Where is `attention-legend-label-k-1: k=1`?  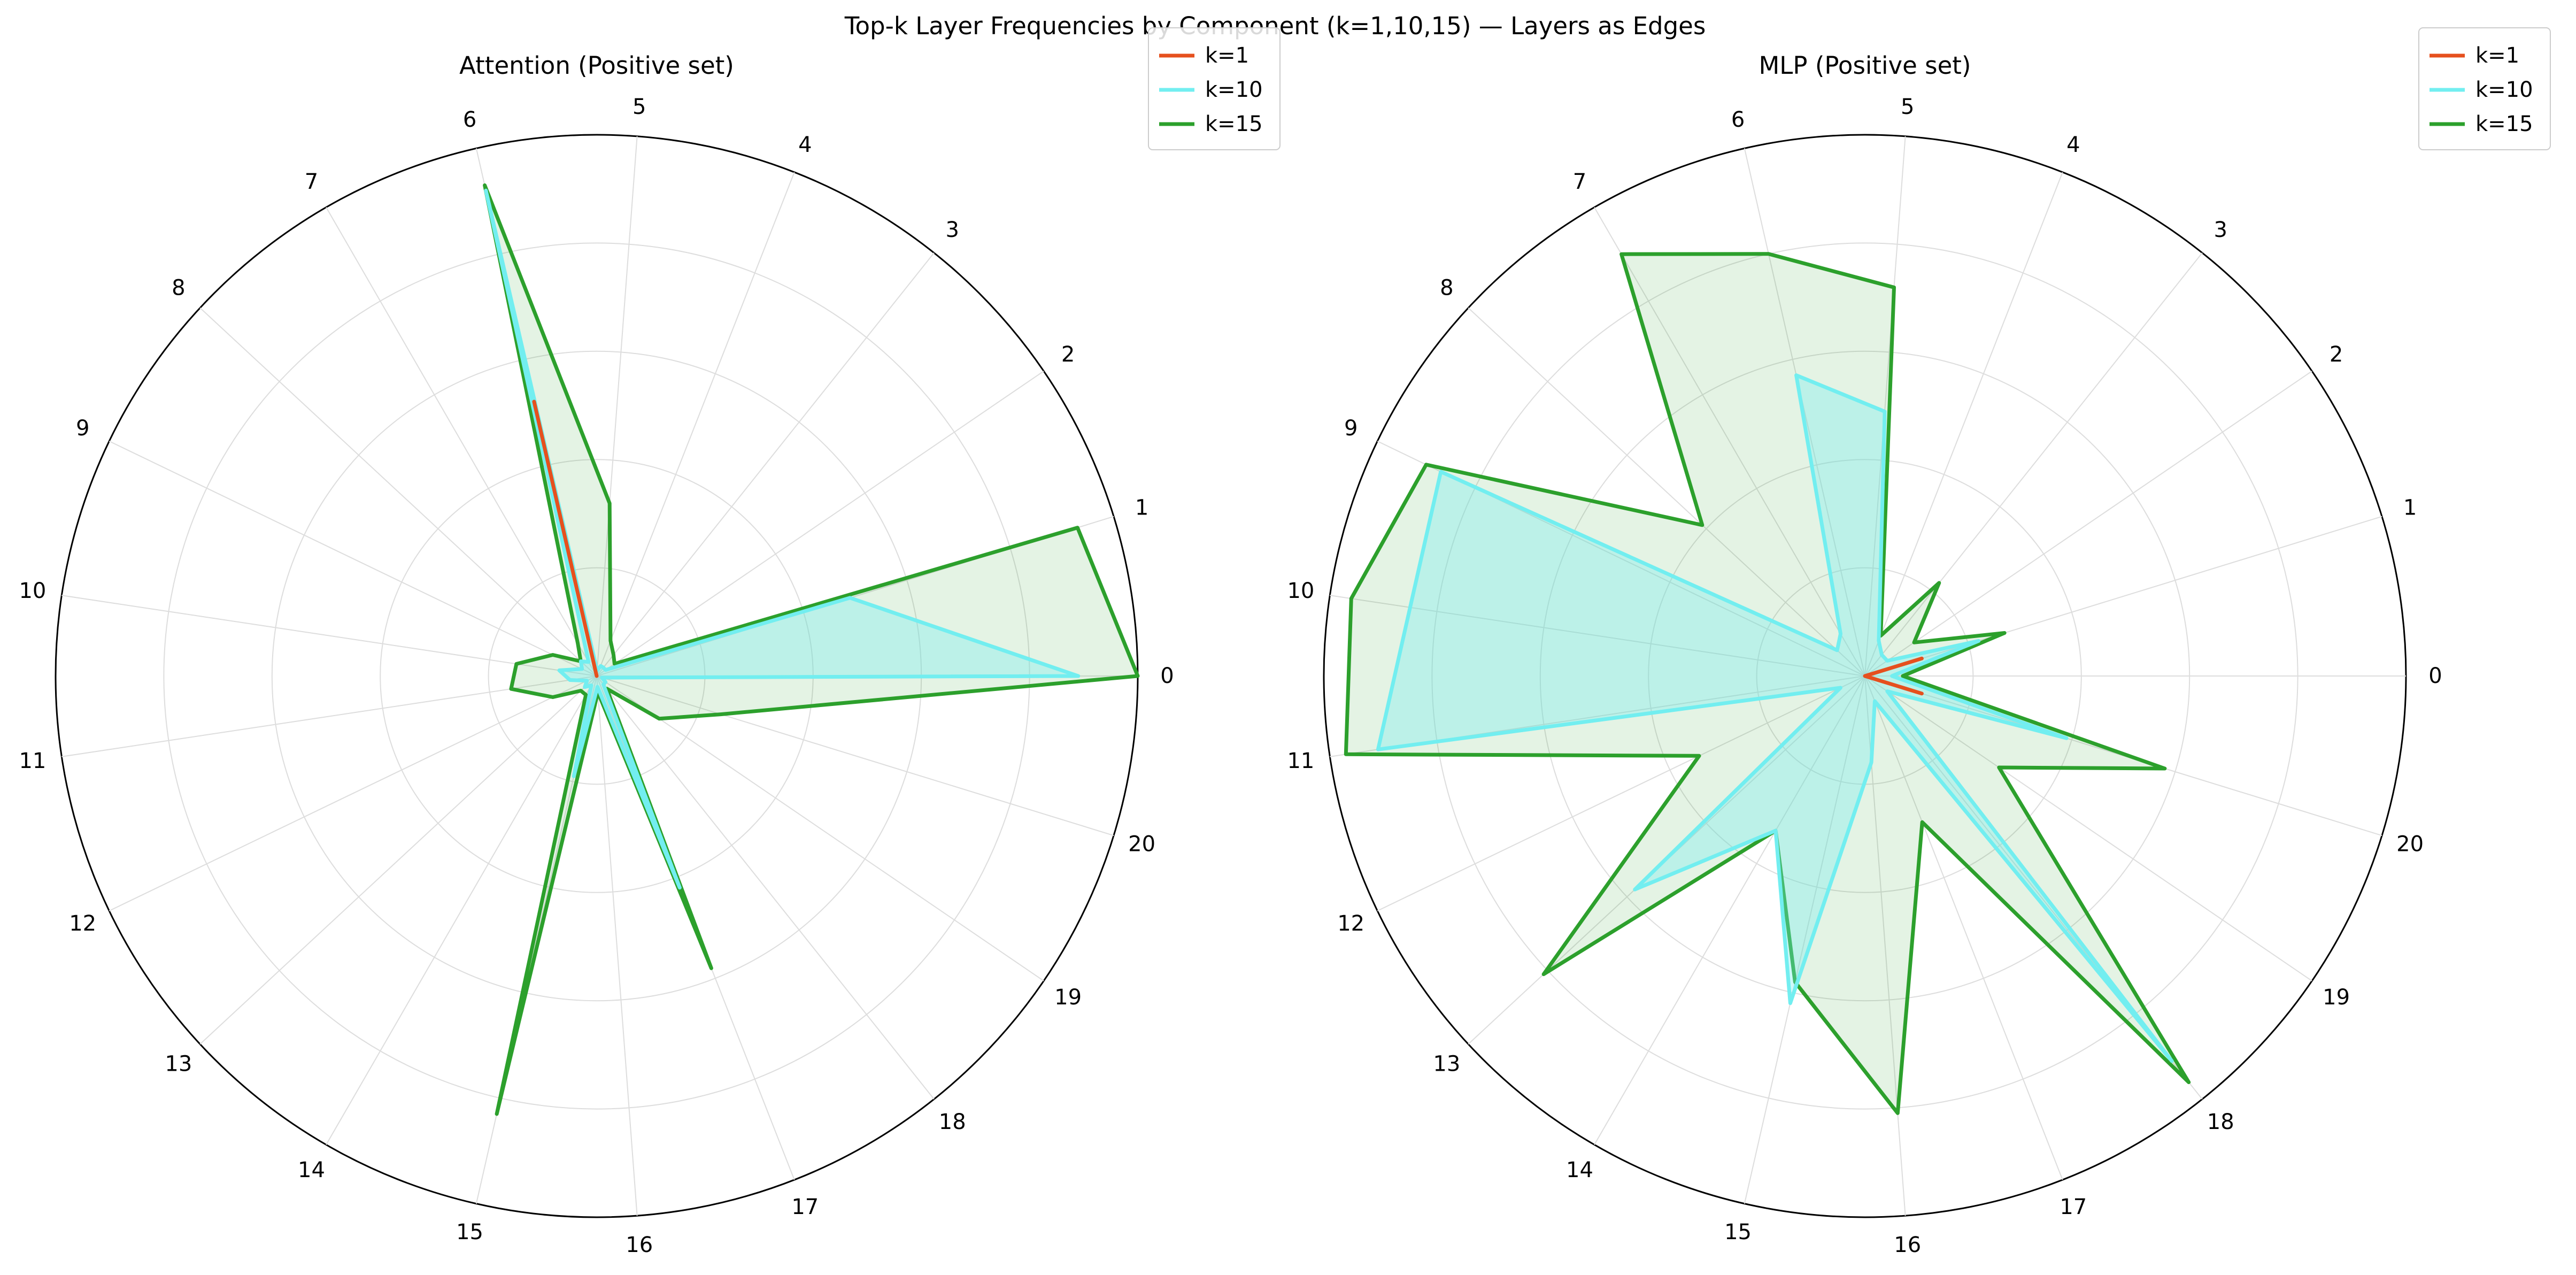
attention-legend-label-k-1: k=1 is located at coordinates (1227, 56).